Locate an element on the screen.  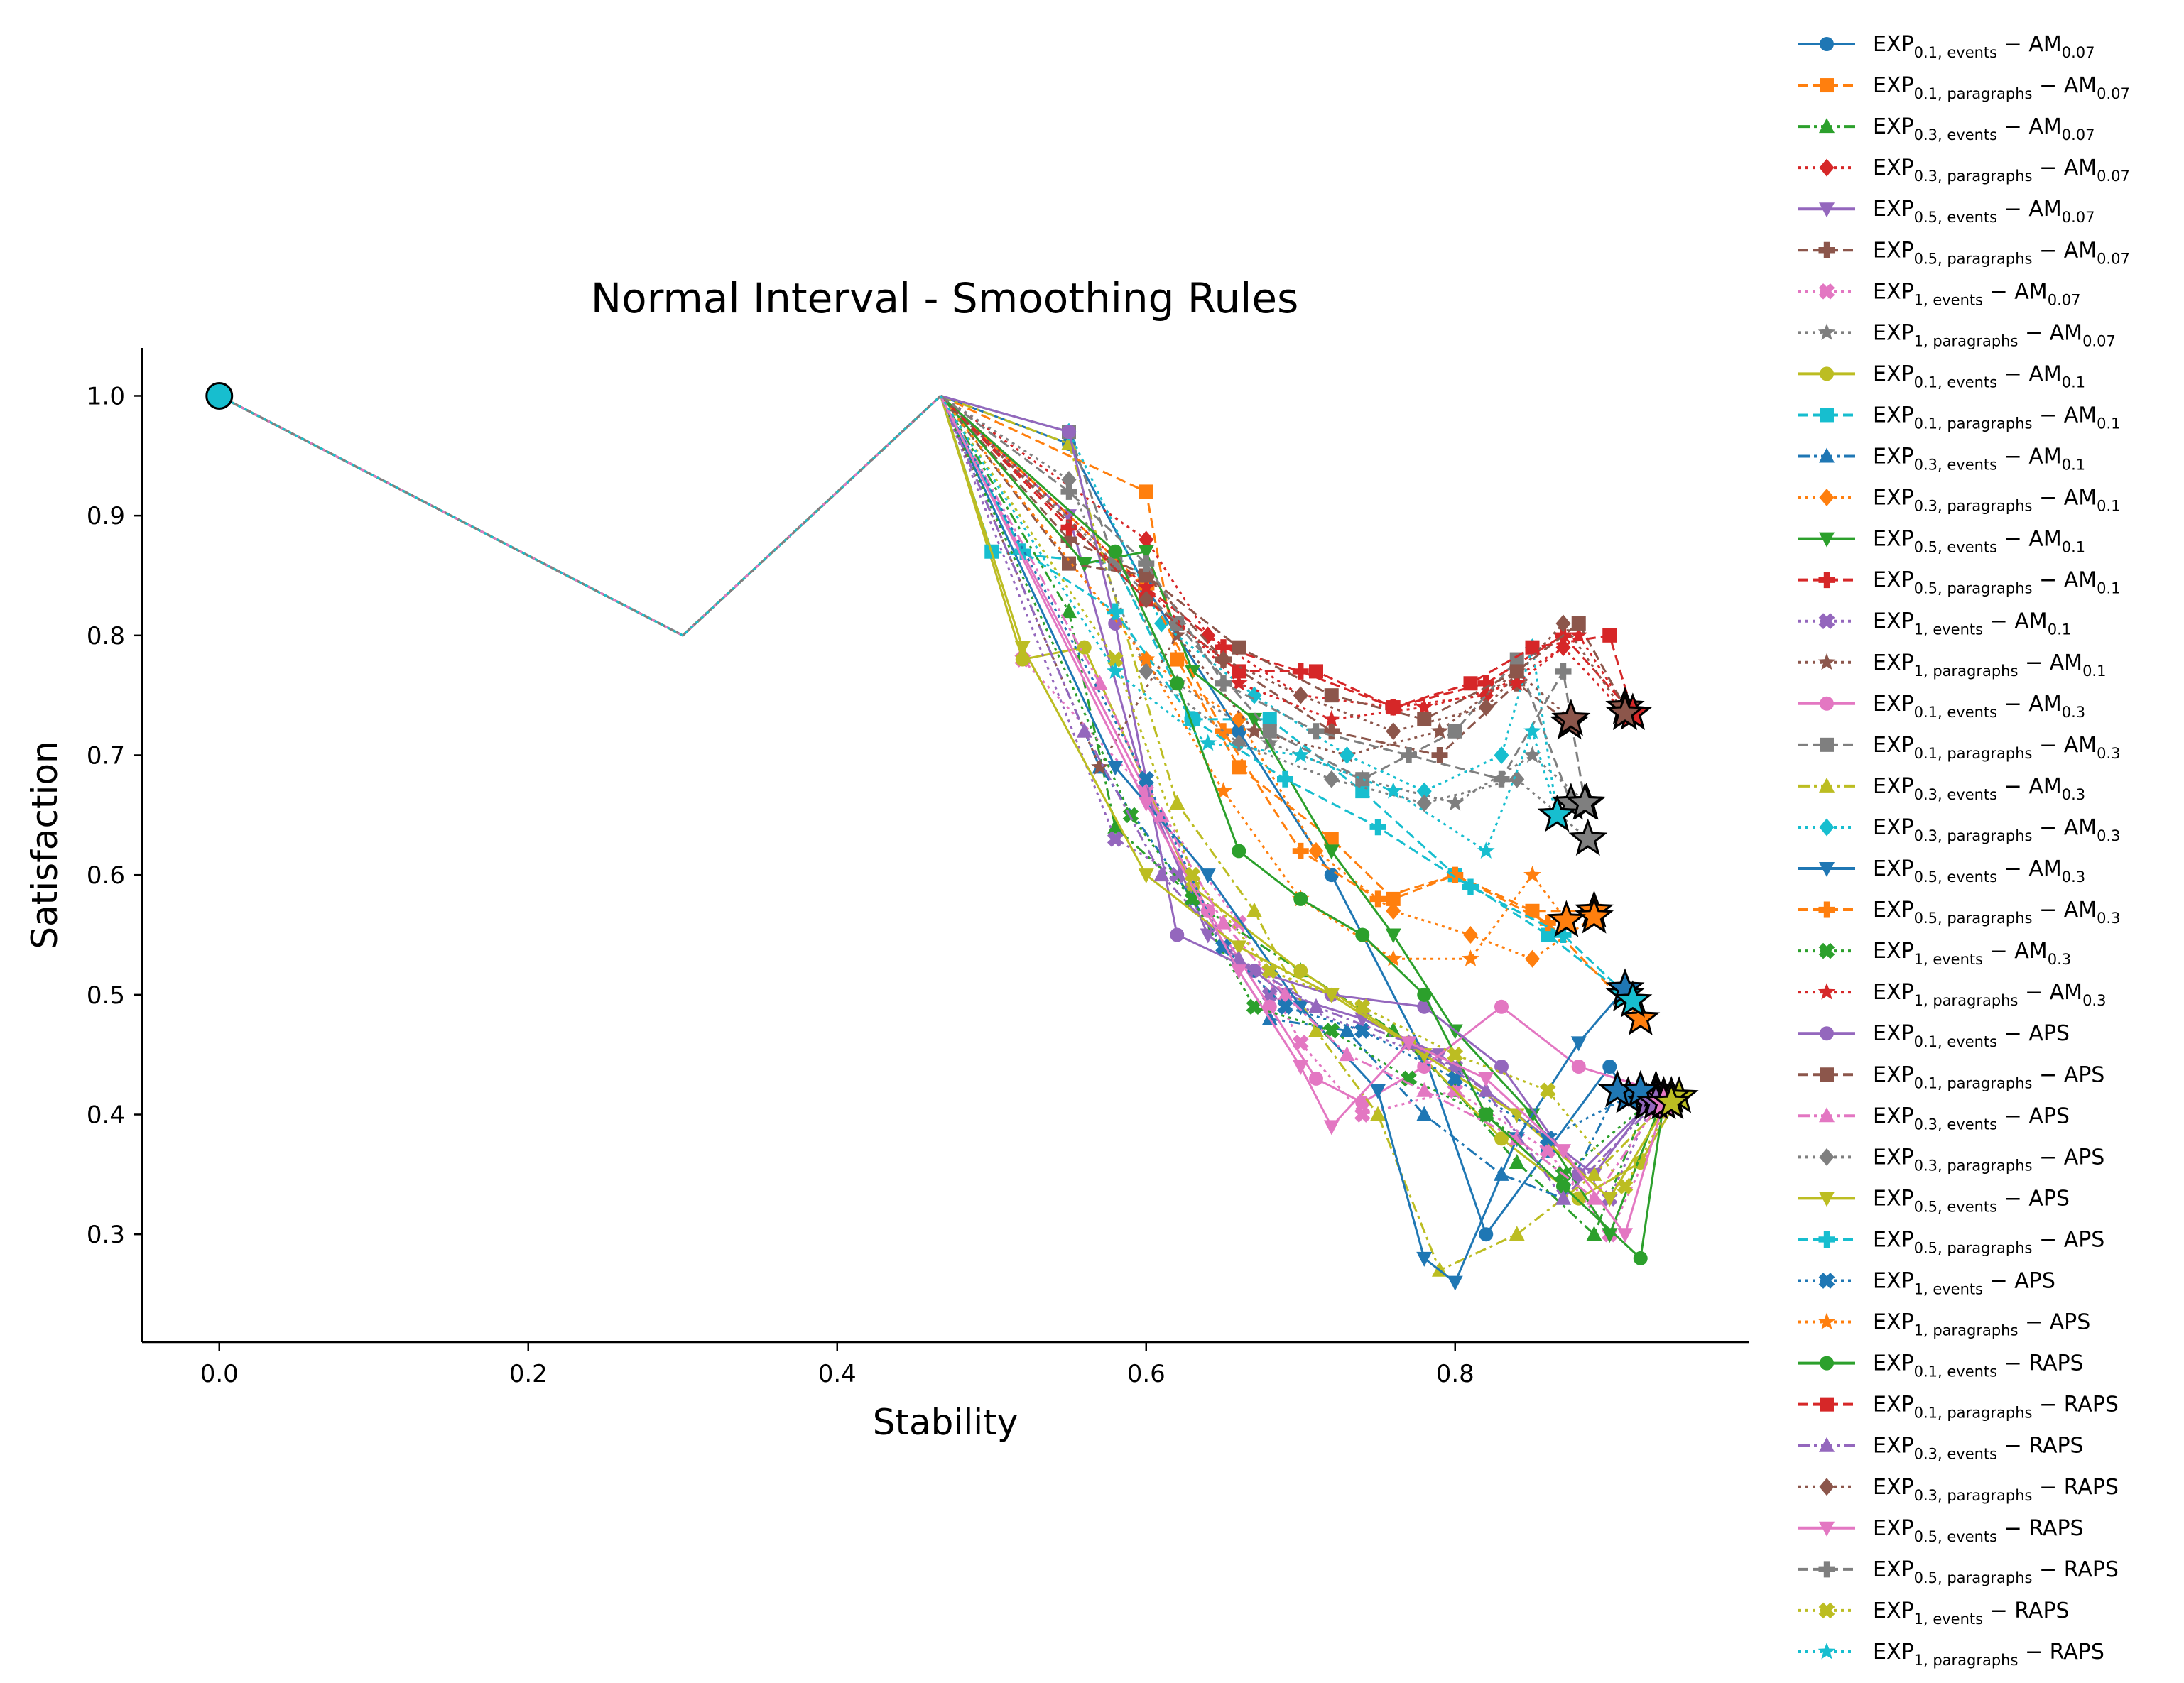
legend-label: EXP0.1, paragraphs − AM0.1 is located at coordinates (1997, 417).